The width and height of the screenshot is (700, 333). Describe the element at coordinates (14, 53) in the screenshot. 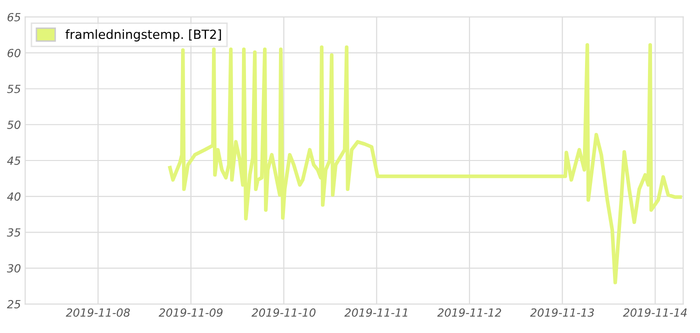

I see `y-tick-label: 60` at that location.